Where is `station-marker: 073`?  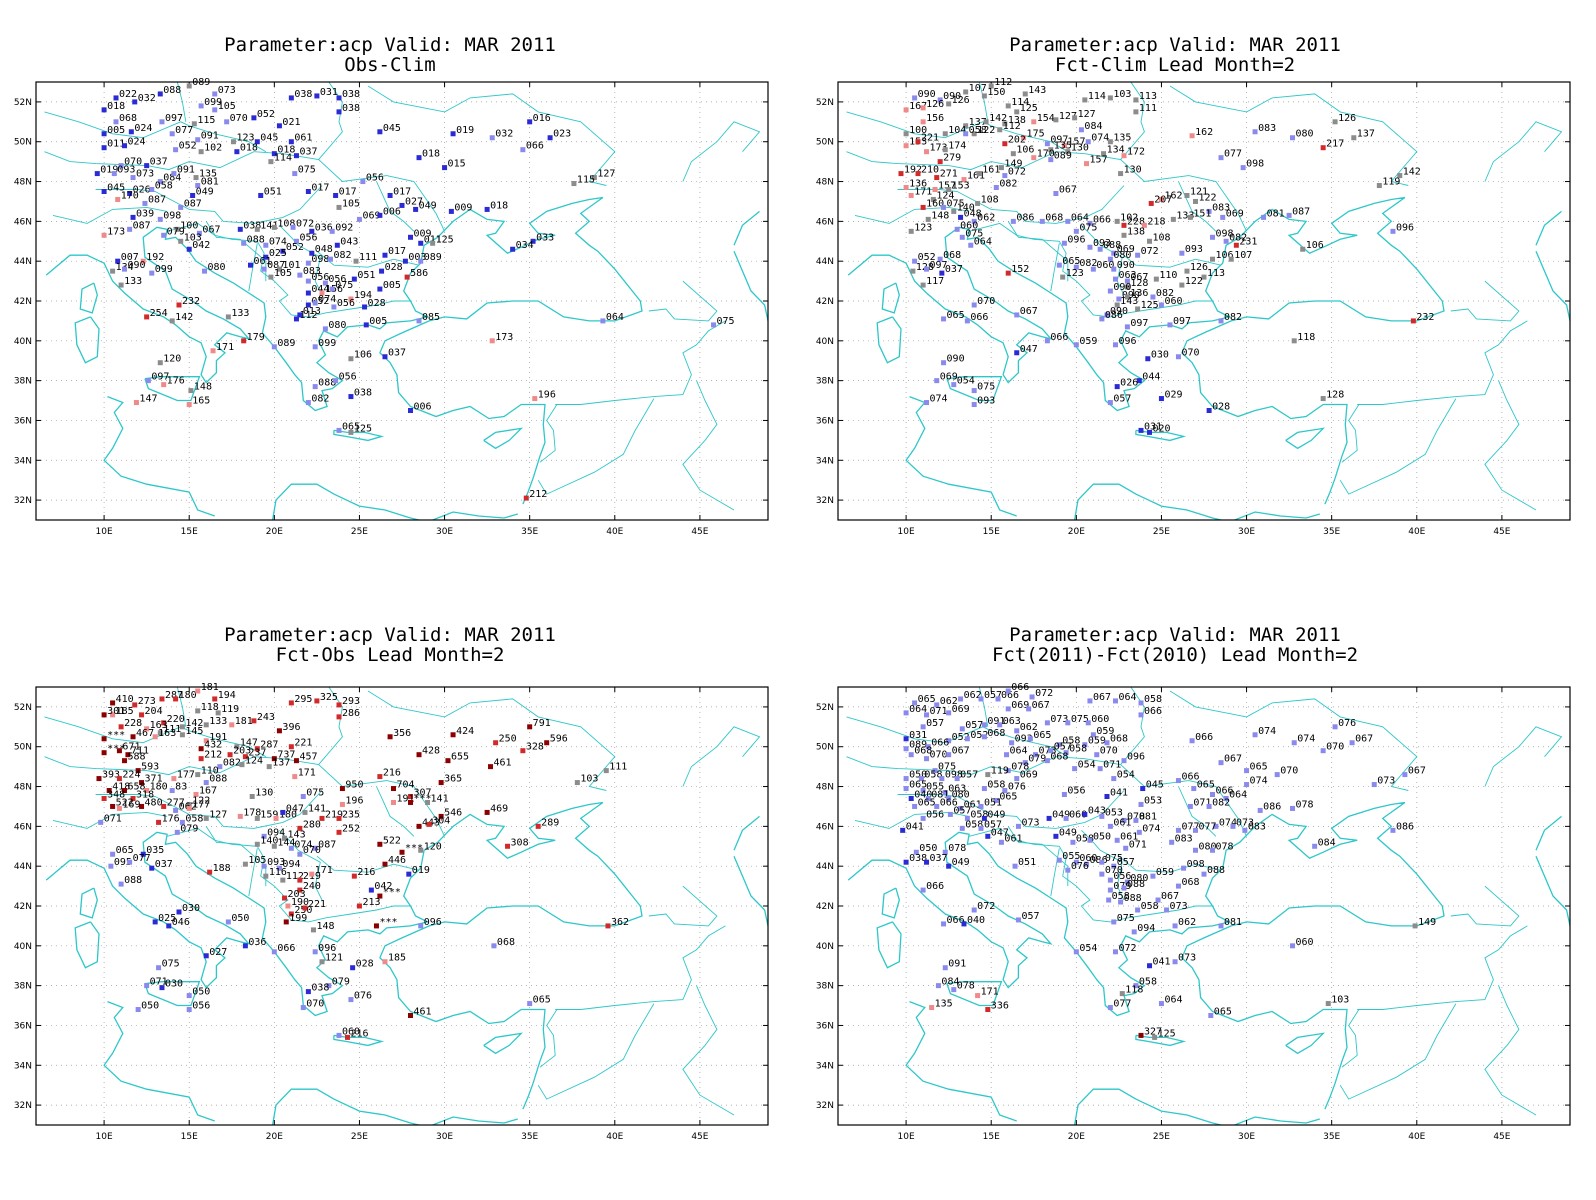 station-marker: 073 is located at coordinates (1242, 823).